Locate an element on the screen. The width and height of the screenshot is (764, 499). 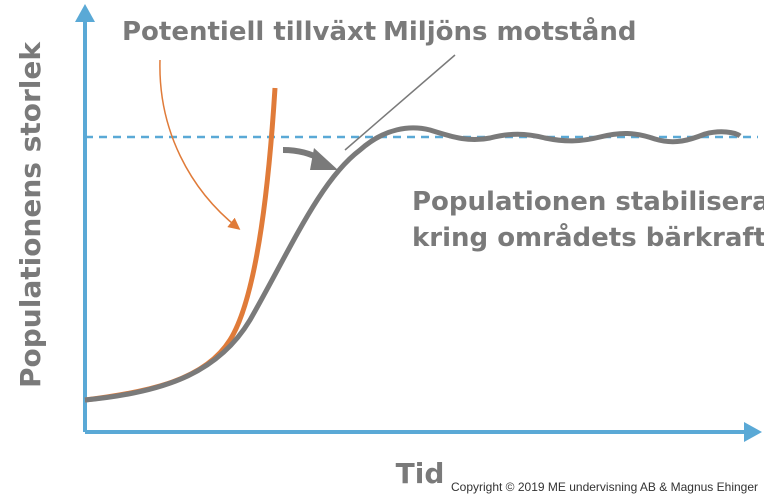
potential-label: Potentiell tillväxt is located at coordinates (249, 32).